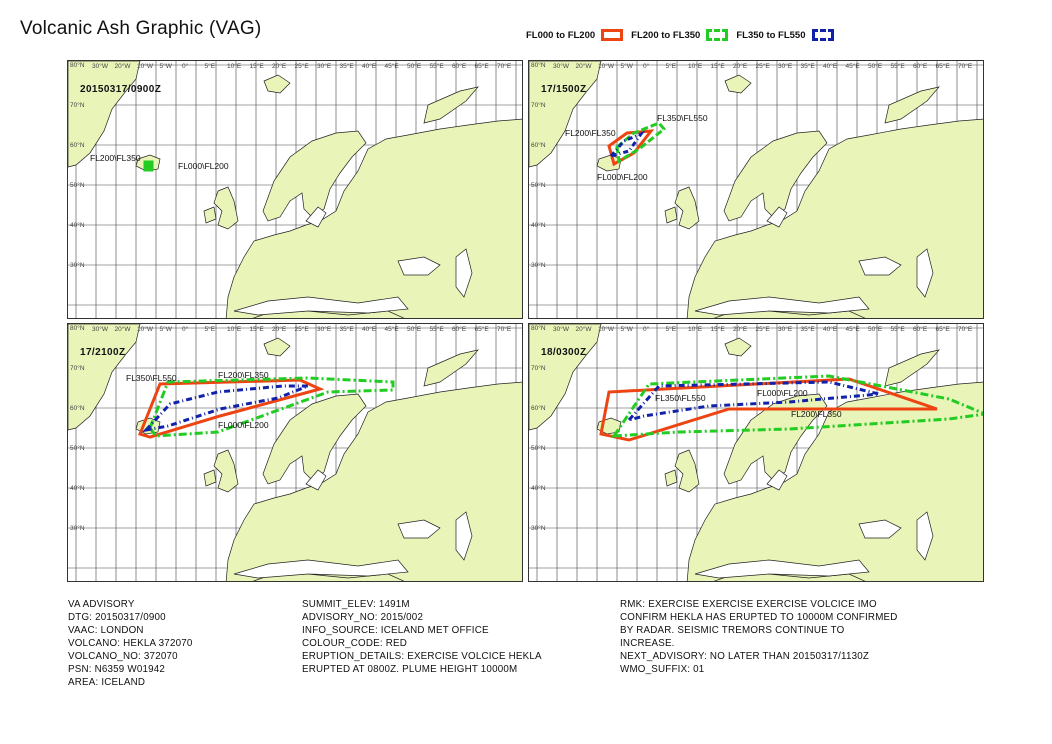 This screenshot has width=1052, height=744. What do you see at coordinates (823, 35) in the screenshot?
I see `legend-swatch-blue` at bounding box center [823, 35].